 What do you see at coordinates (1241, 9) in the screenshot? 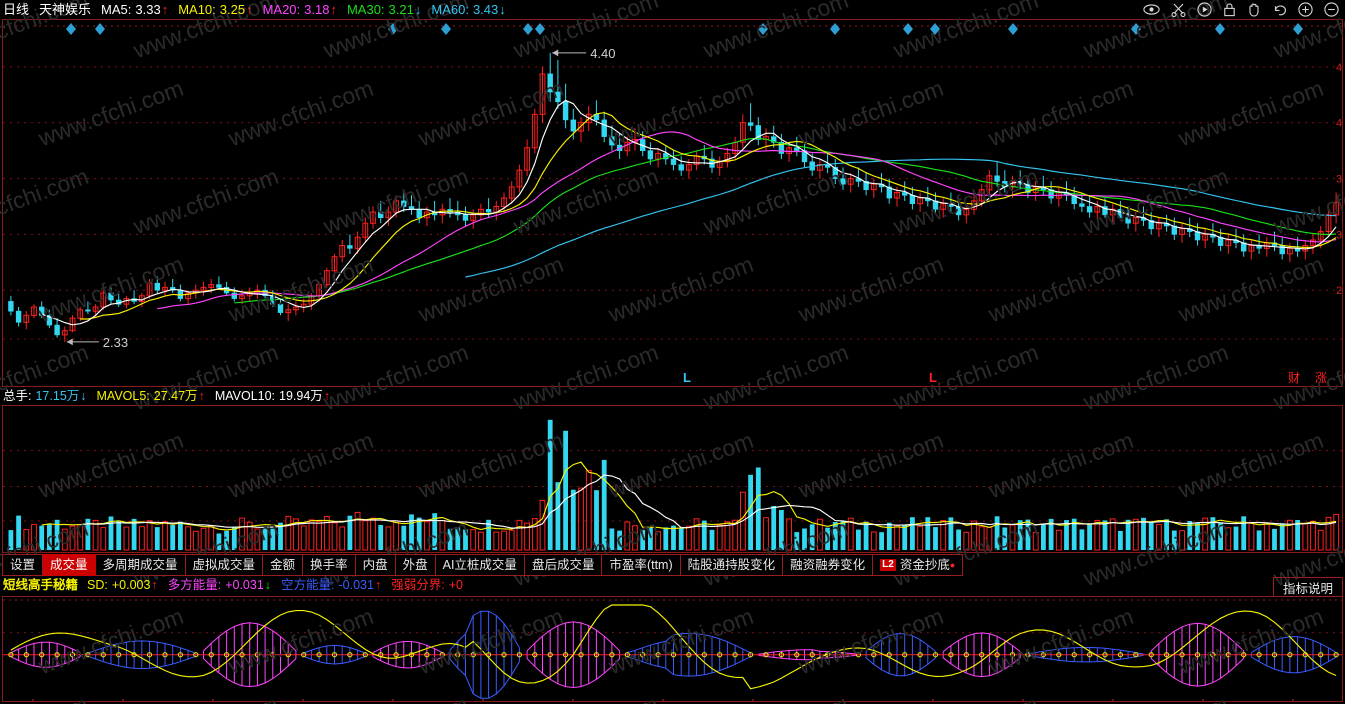
I see `toolbar-icons` at bounding box center [1241, 9].